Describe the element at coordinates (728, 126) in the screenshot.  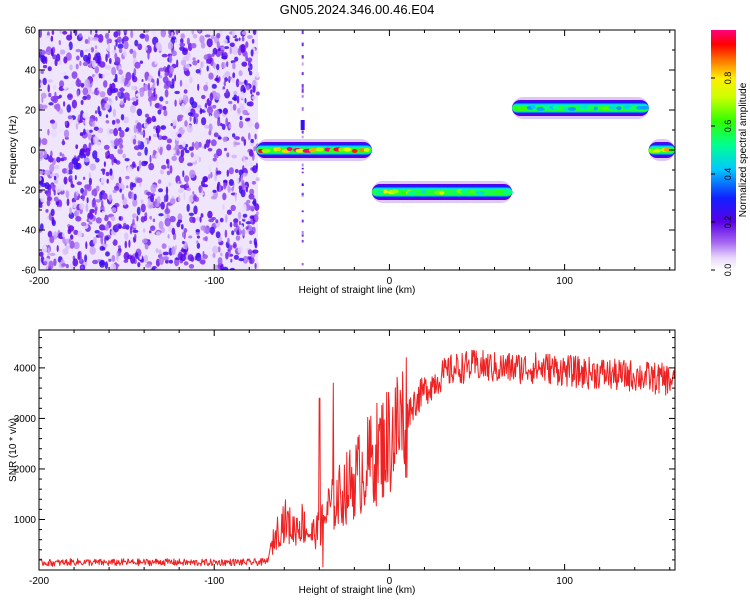
I see `colorbar-tick-label: 0.6` at that location.